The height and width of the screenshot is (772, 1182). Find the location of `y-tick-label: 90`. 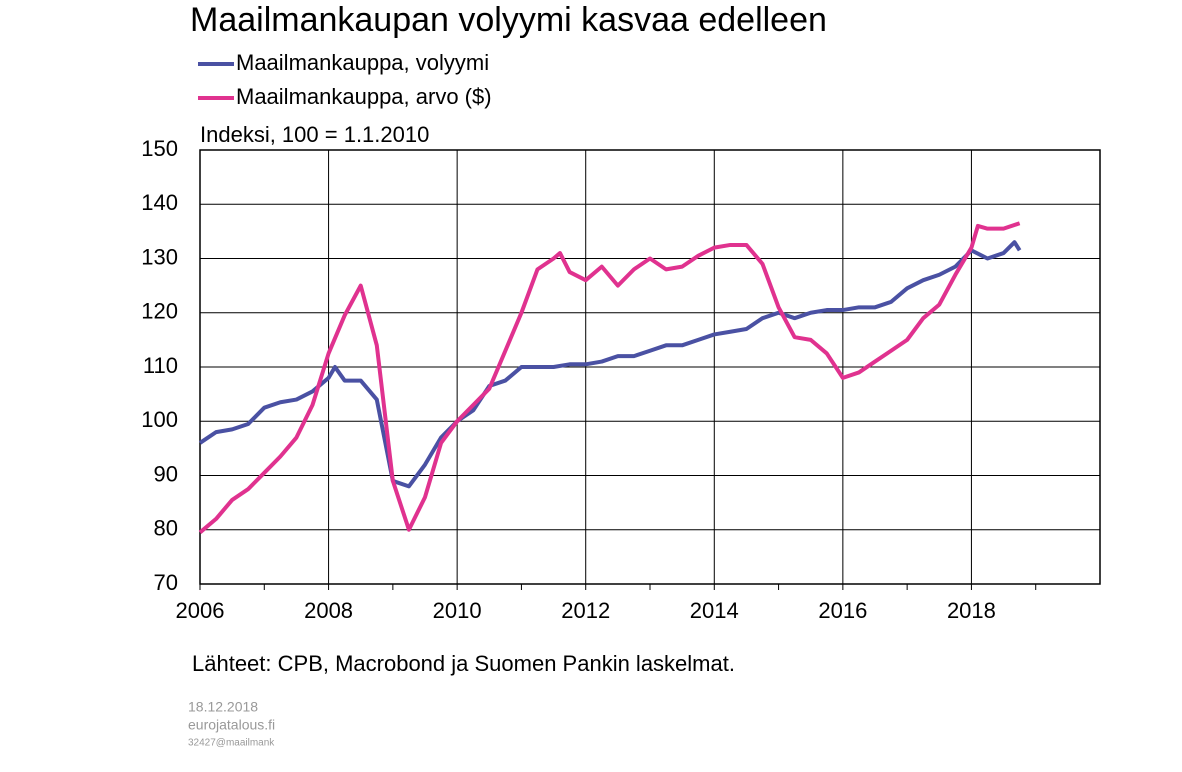

y-tick-label: 90 is located at coordinates (166, 473).